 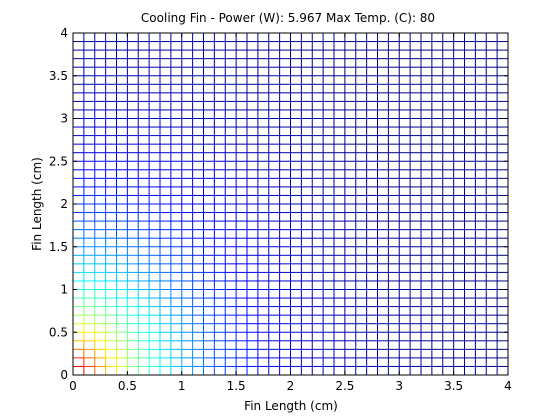 I want to click on y-axis-label: Fin Length (cm), so click(x=37, y=204).